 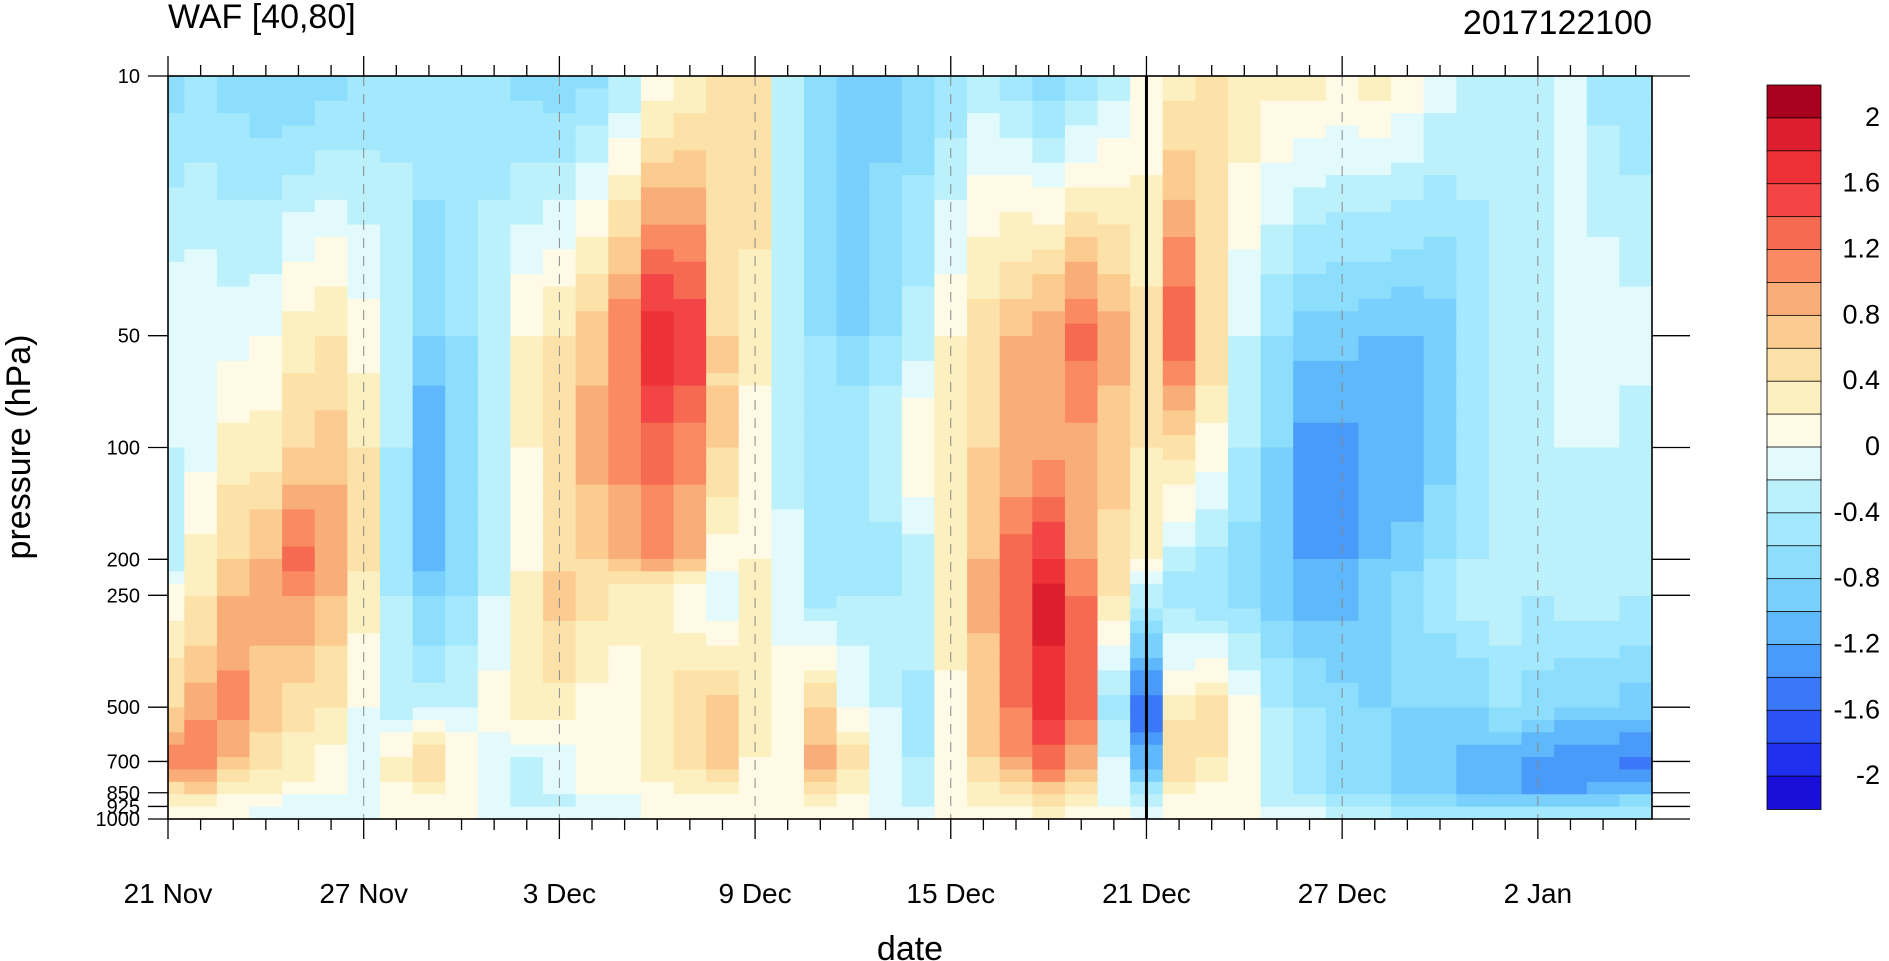 I want to click on colorbar-box, so click(x=1794, y=101).